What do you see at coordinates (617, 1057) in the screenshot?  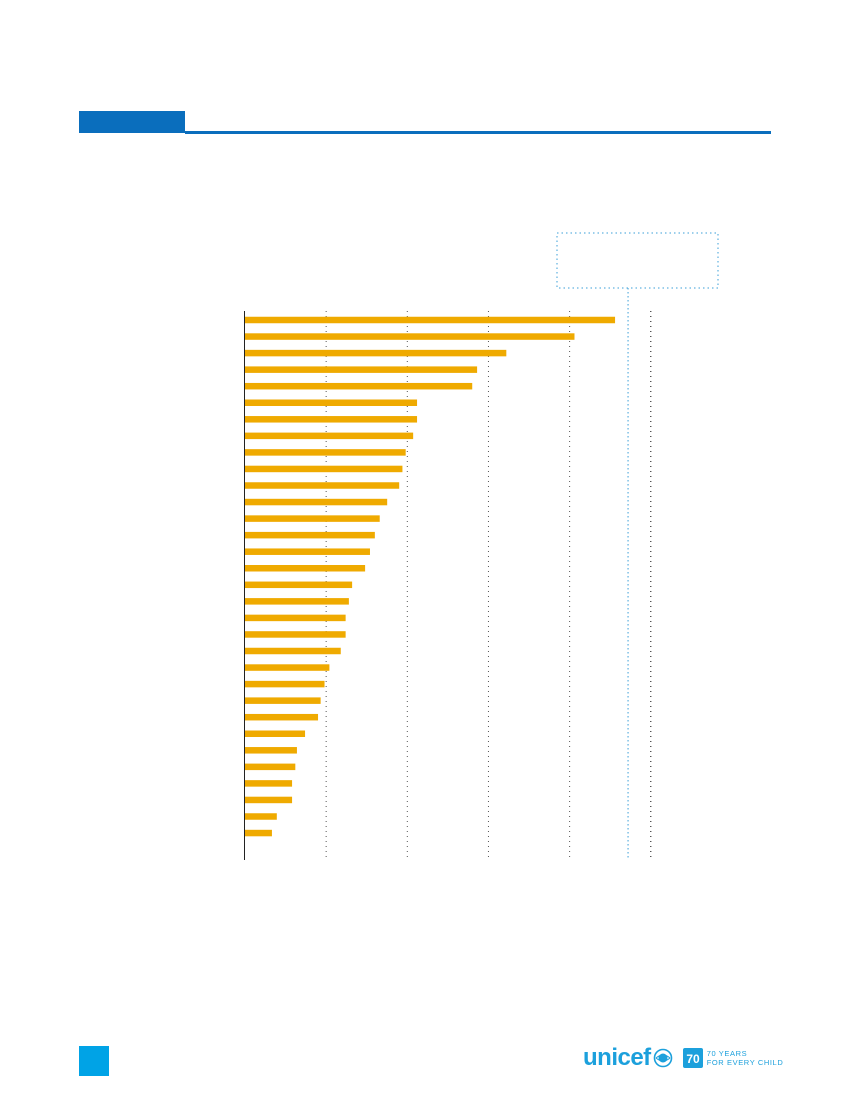 I see `unicef-wordmark: unicef` at bounding box center [617, 1057].